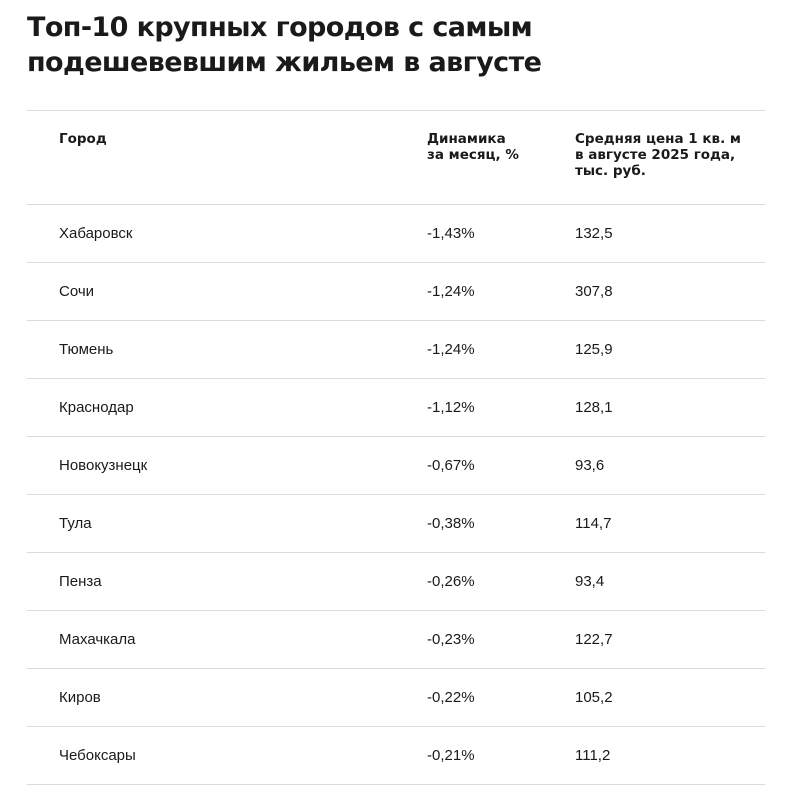 The height and width of the screenshot is (812, 791). What do you see at coordinates (594, 697) in the screenshot?
I see `price-cell: 105,2` at bounding box center [594, 697].